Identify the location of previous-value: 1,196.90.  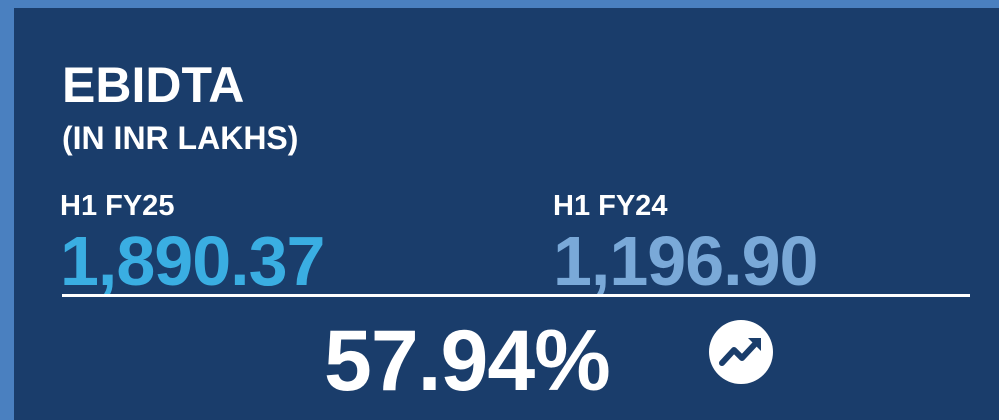
(685, 261).